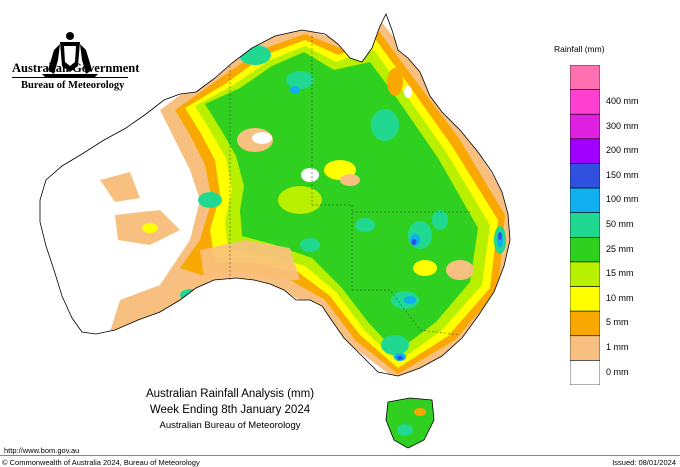 The width and height of the screenshot is (680, 467). Describe the element at coordinates (622, 100) in the screenshot. I see `legend-label: 400 mm` at that location.